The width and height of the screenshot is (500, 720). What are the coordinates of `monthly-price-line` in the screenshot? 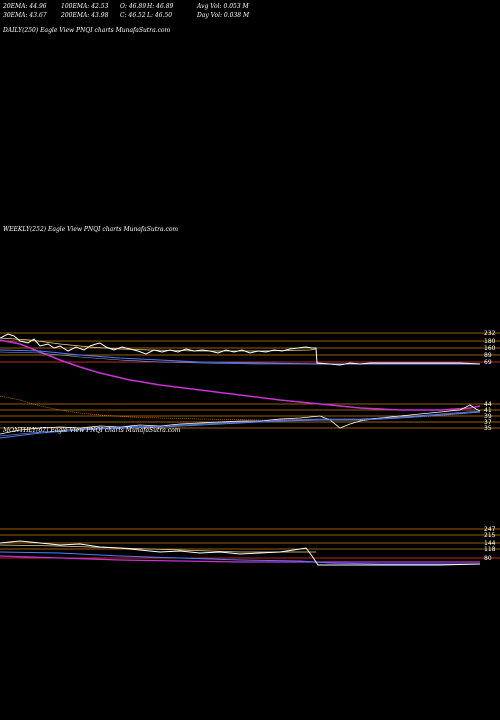 It's located at (240, 553).